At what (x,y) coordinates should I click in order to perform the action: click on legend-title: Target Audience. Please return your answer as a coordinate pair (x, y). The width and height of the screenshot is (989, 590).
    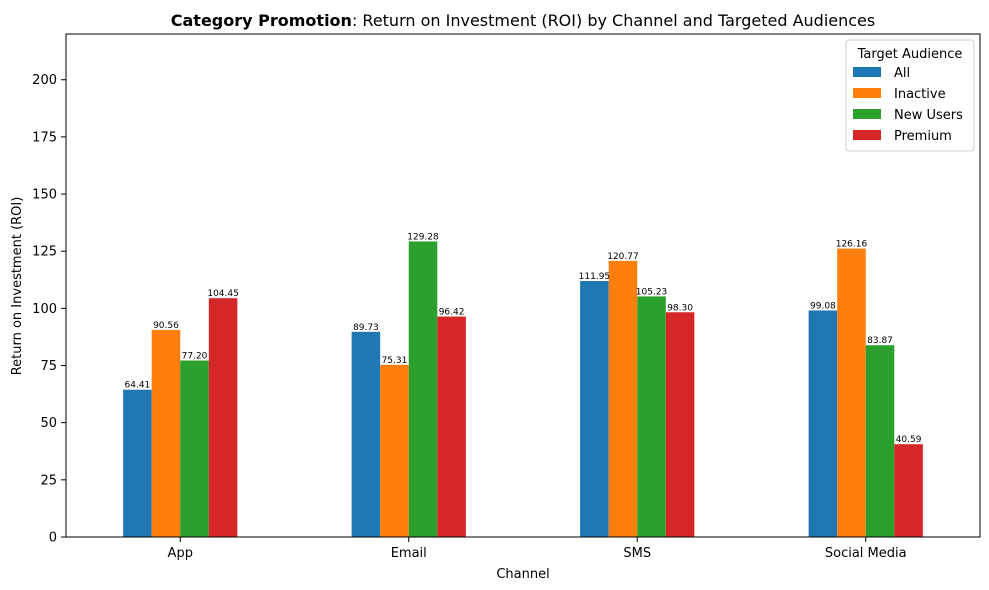
    Looking at the image, I should click on (910, 54).